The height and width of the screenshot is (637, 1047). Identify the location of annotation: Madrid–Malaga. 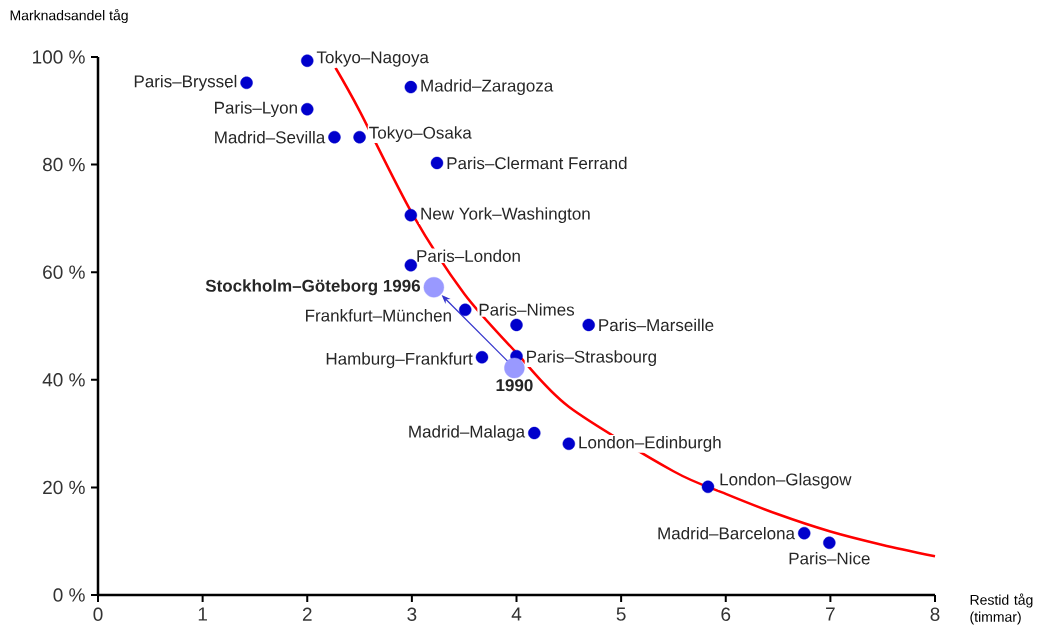
(467, 433).